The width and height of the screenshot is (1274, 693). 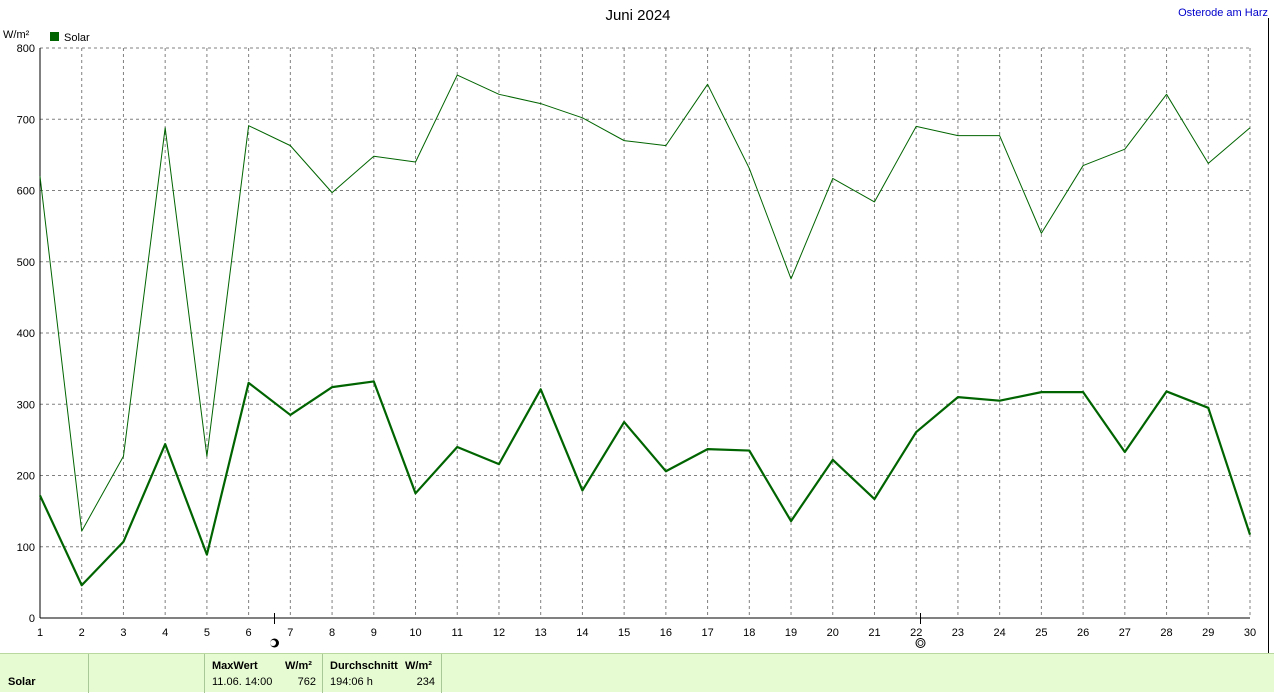 What do you see at coordinates (958, 633) in the screenshot?
I see `x-tick-label: 23` at bounding box center [958, 633].